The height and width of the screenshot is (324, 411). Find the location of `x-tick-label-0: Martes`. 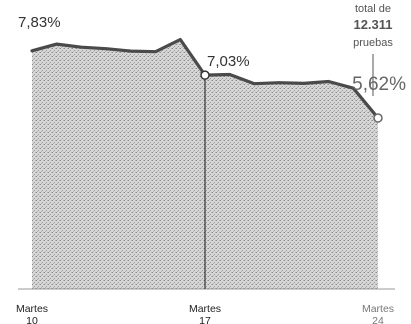

x-tick-label-0: Martes is located at coordinates (32, 309).